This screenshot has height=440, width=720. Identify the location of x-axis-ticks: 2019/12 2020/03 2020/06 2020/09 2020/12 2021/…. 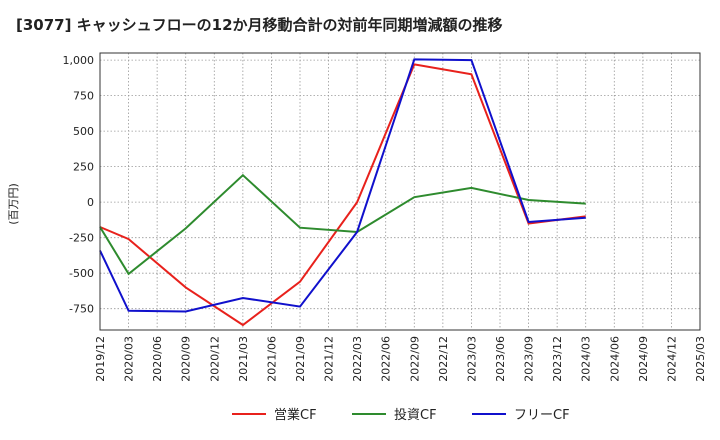
(400, 359).